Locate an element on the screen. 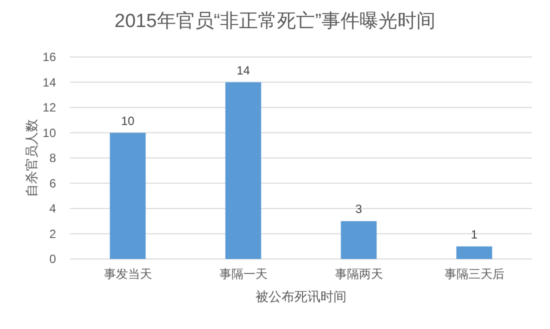  y-tick-label: 6 is located at coordinates (52, 183).